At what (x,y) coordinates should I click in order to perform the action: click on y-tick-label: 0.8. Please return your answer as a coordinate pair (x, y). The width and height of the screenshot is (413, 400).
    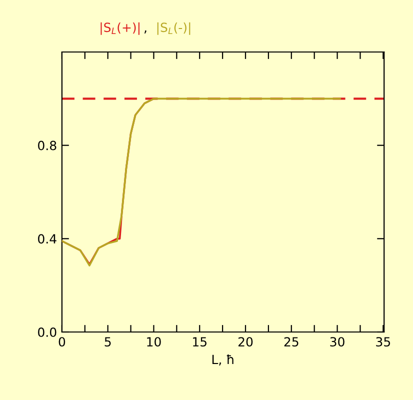
    Looking at the image, I should click on (47, 145).